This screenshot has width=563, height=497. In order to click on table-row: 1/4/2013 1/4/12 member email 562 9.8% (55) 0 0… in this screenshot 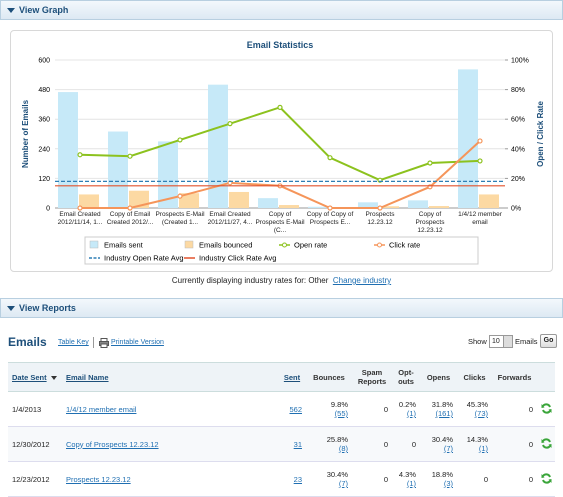, I will do `click(281, 409)`.